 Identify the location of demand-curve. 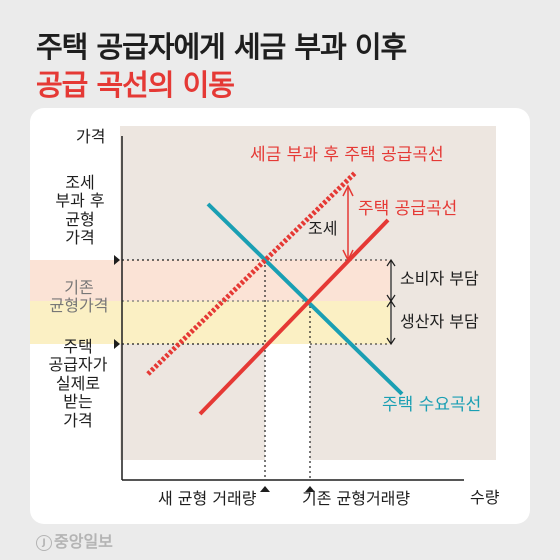
(305, 299).